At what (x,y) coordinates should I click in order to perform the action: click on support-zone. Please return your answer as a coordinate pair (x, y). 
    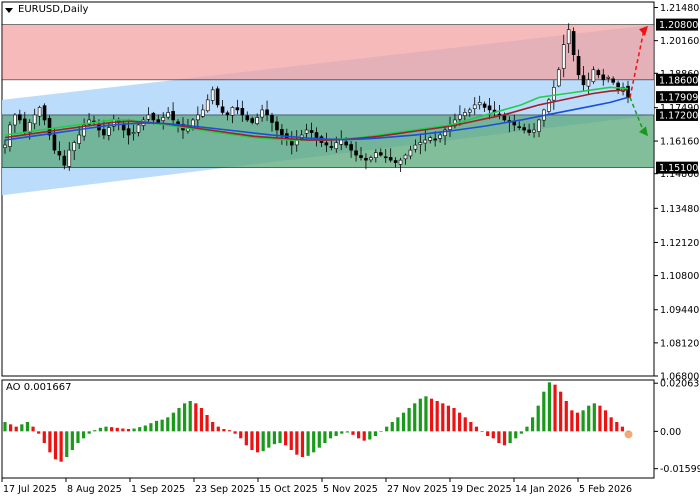
    Looking at the image, I should click on (328, 141).